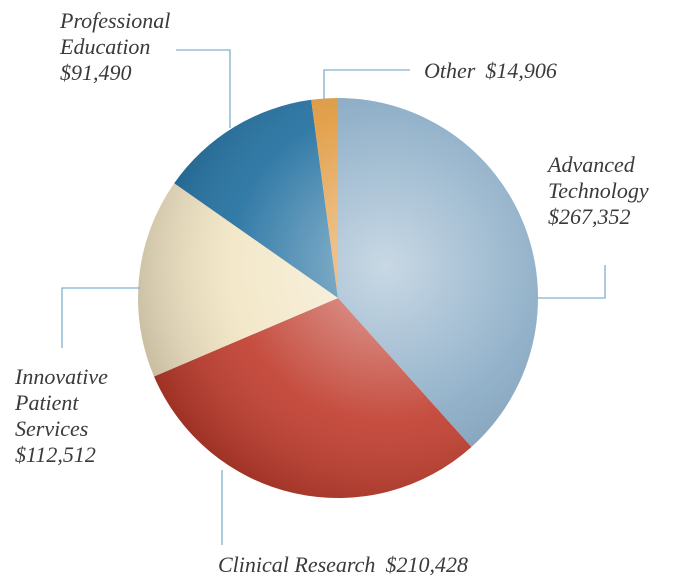 The height and width of the screenshot is (587, 682). What do you see at coordinates (426, 564) in the screenshot?
I see `value-label: $210,428` at bounding box center [426, 564].